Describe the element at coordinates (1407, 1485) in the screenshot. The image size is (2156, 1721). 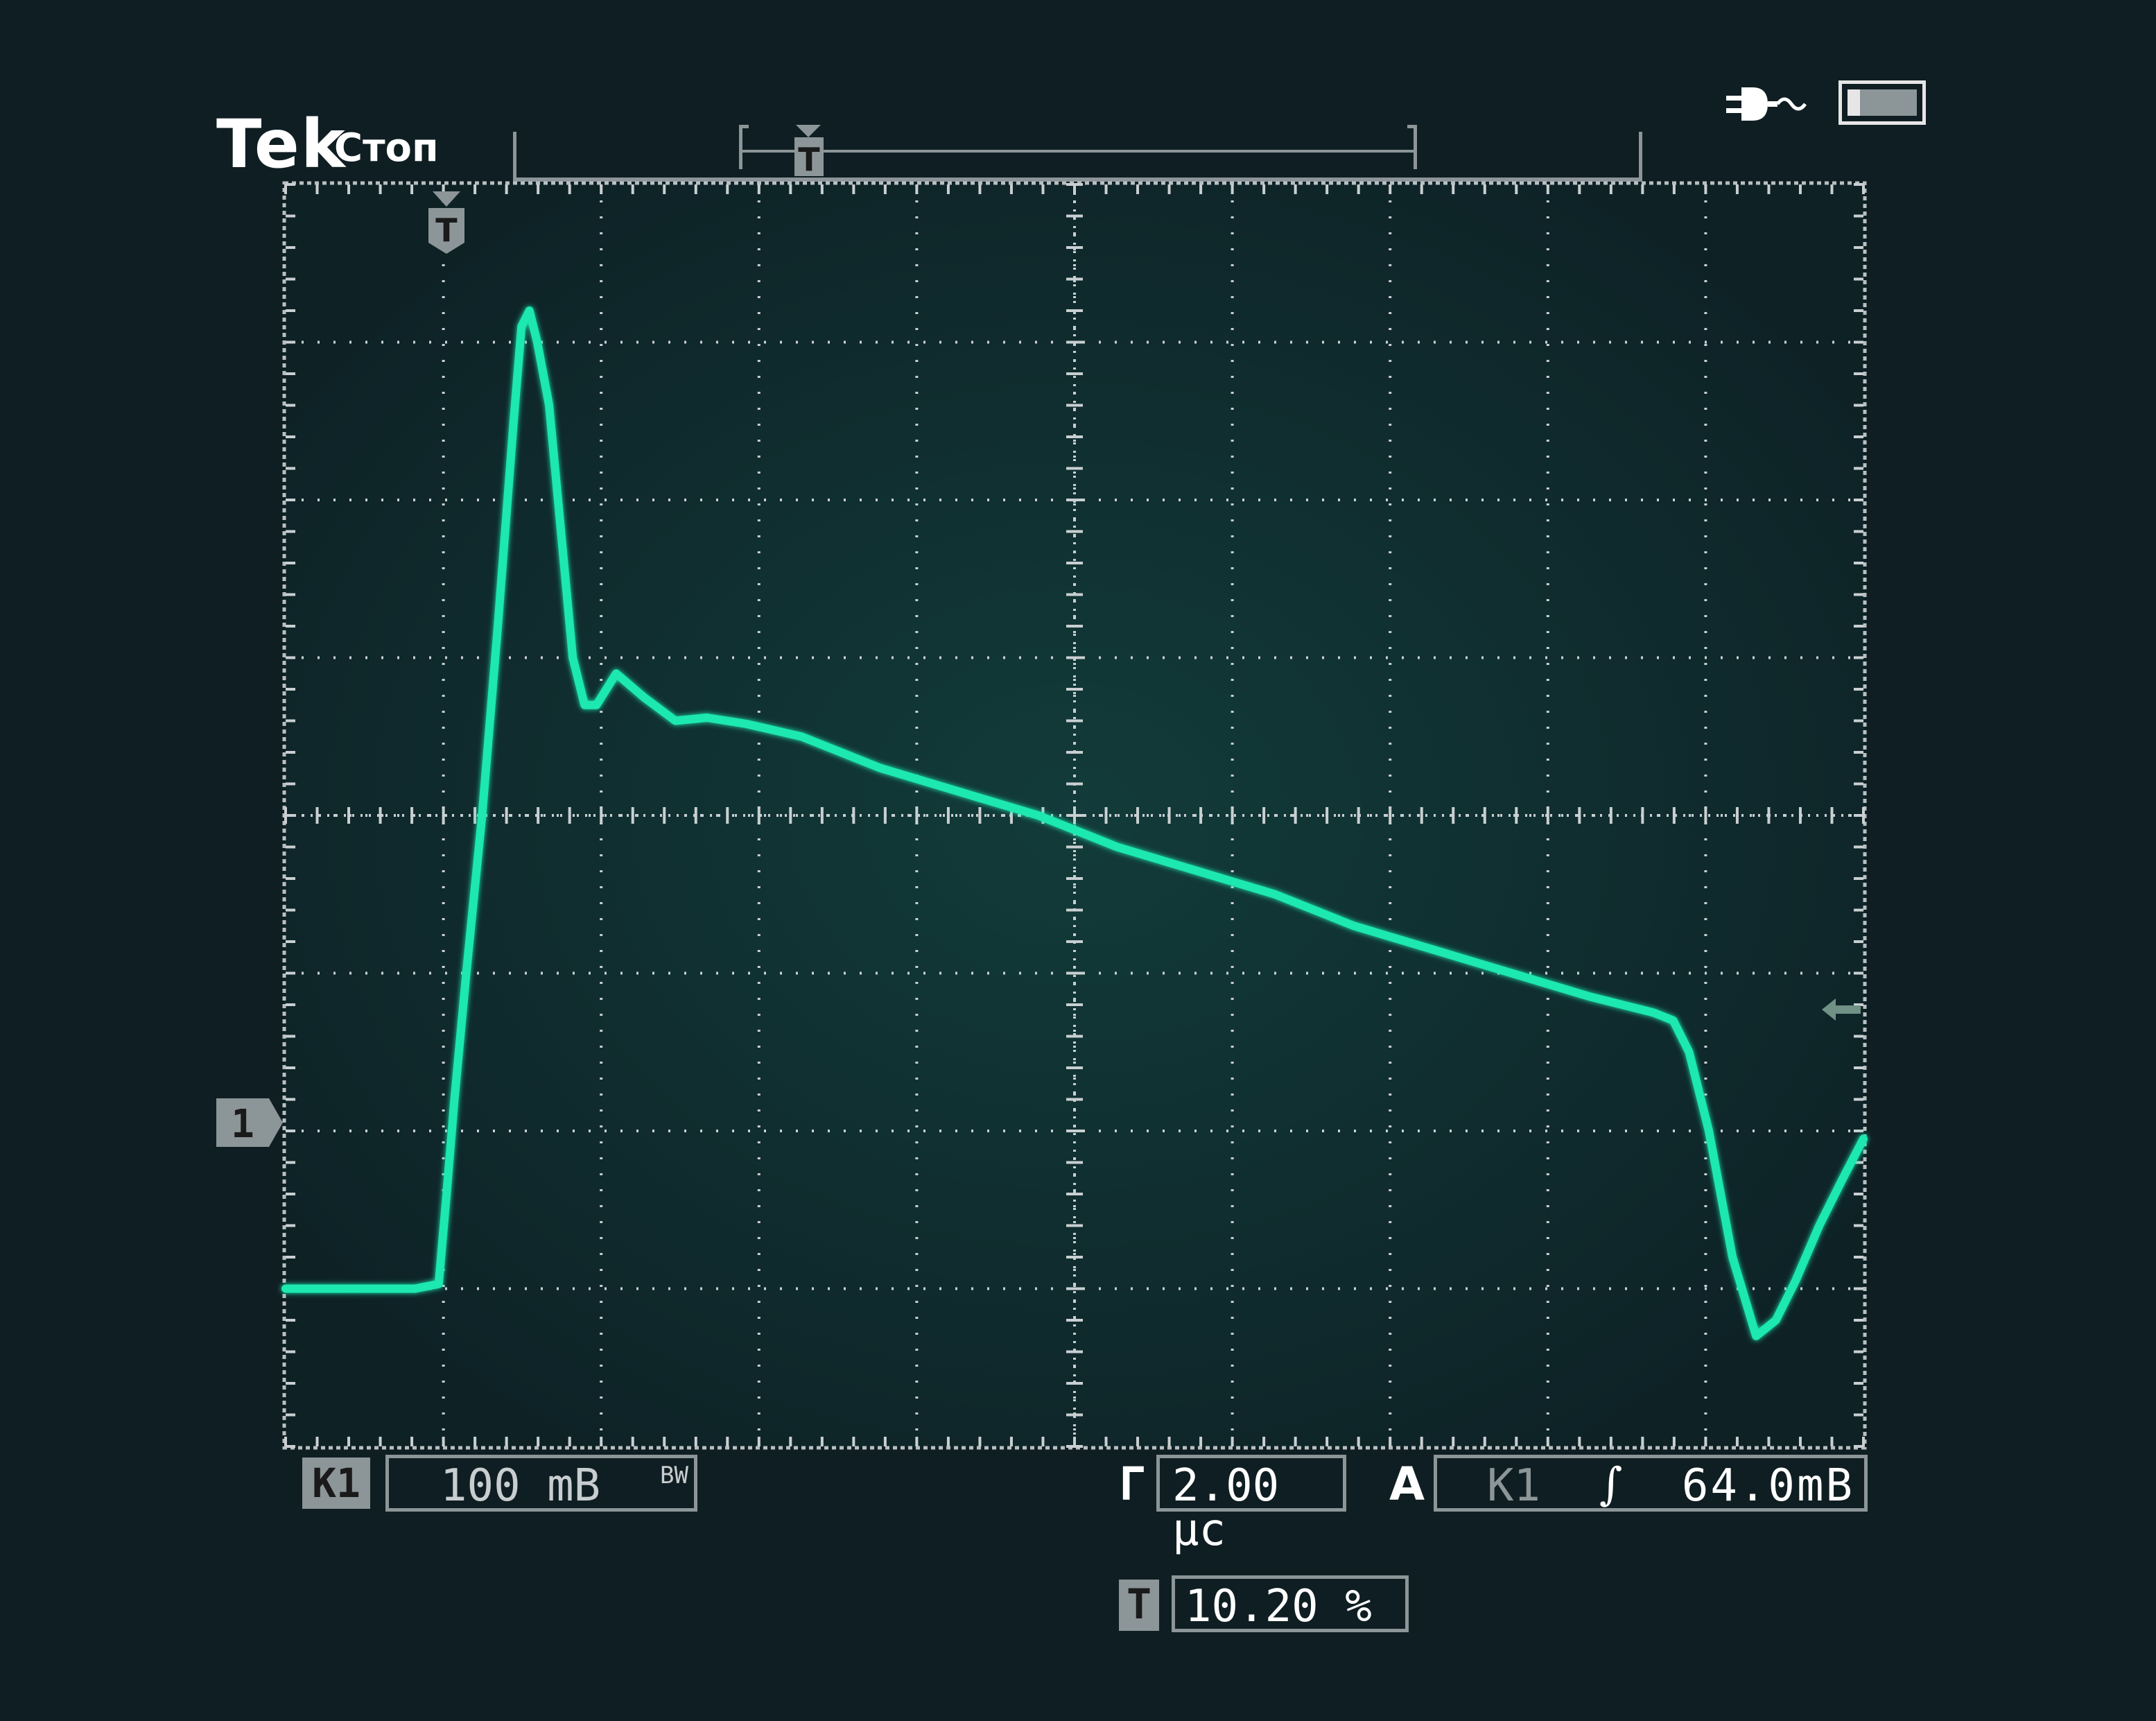
I see `trigger-mode-label: А` at that location.